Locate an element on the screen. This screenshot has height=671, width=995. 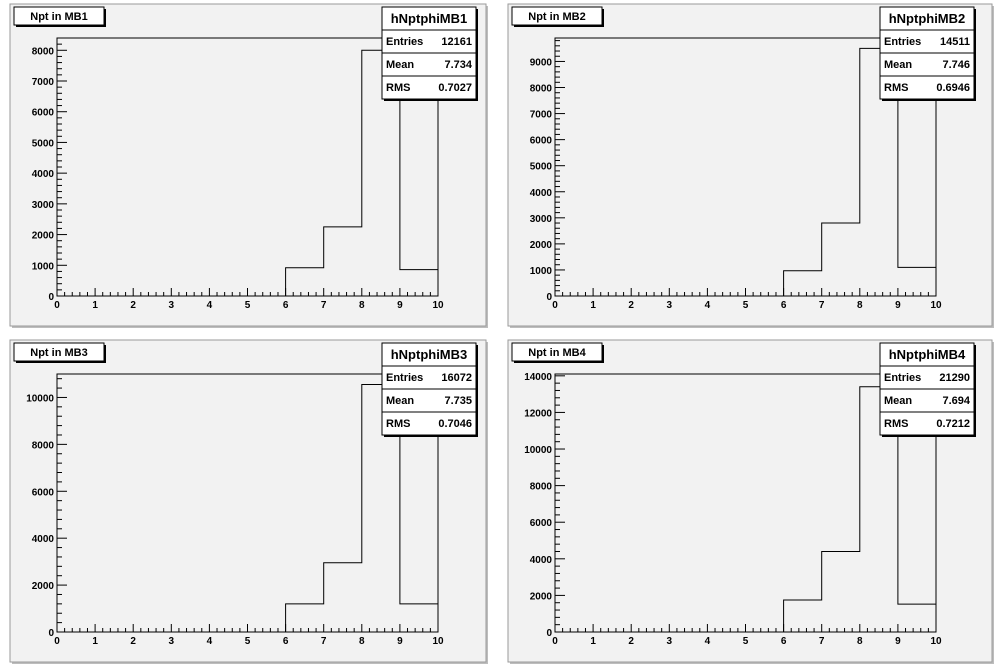
stats-histogram-name: hNptphiMB4 is located at coordinates (927, 354).